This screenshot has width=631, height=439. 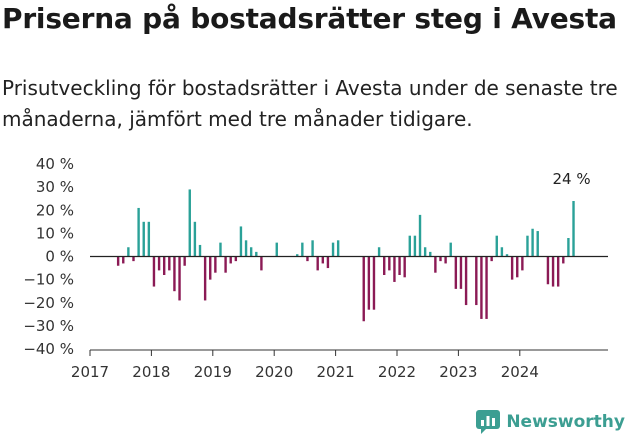 I want to click on newsworthy-icon, so click(x=488, y=422).